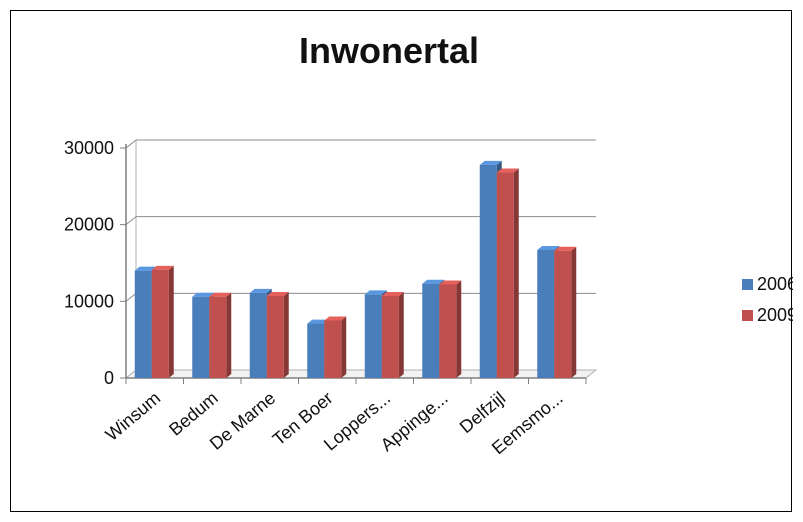 This screenshot has height=522, width=803. Describe the element at coordinates (775, 284) in the screenshot. I see `legend-label: 2006` at that location.